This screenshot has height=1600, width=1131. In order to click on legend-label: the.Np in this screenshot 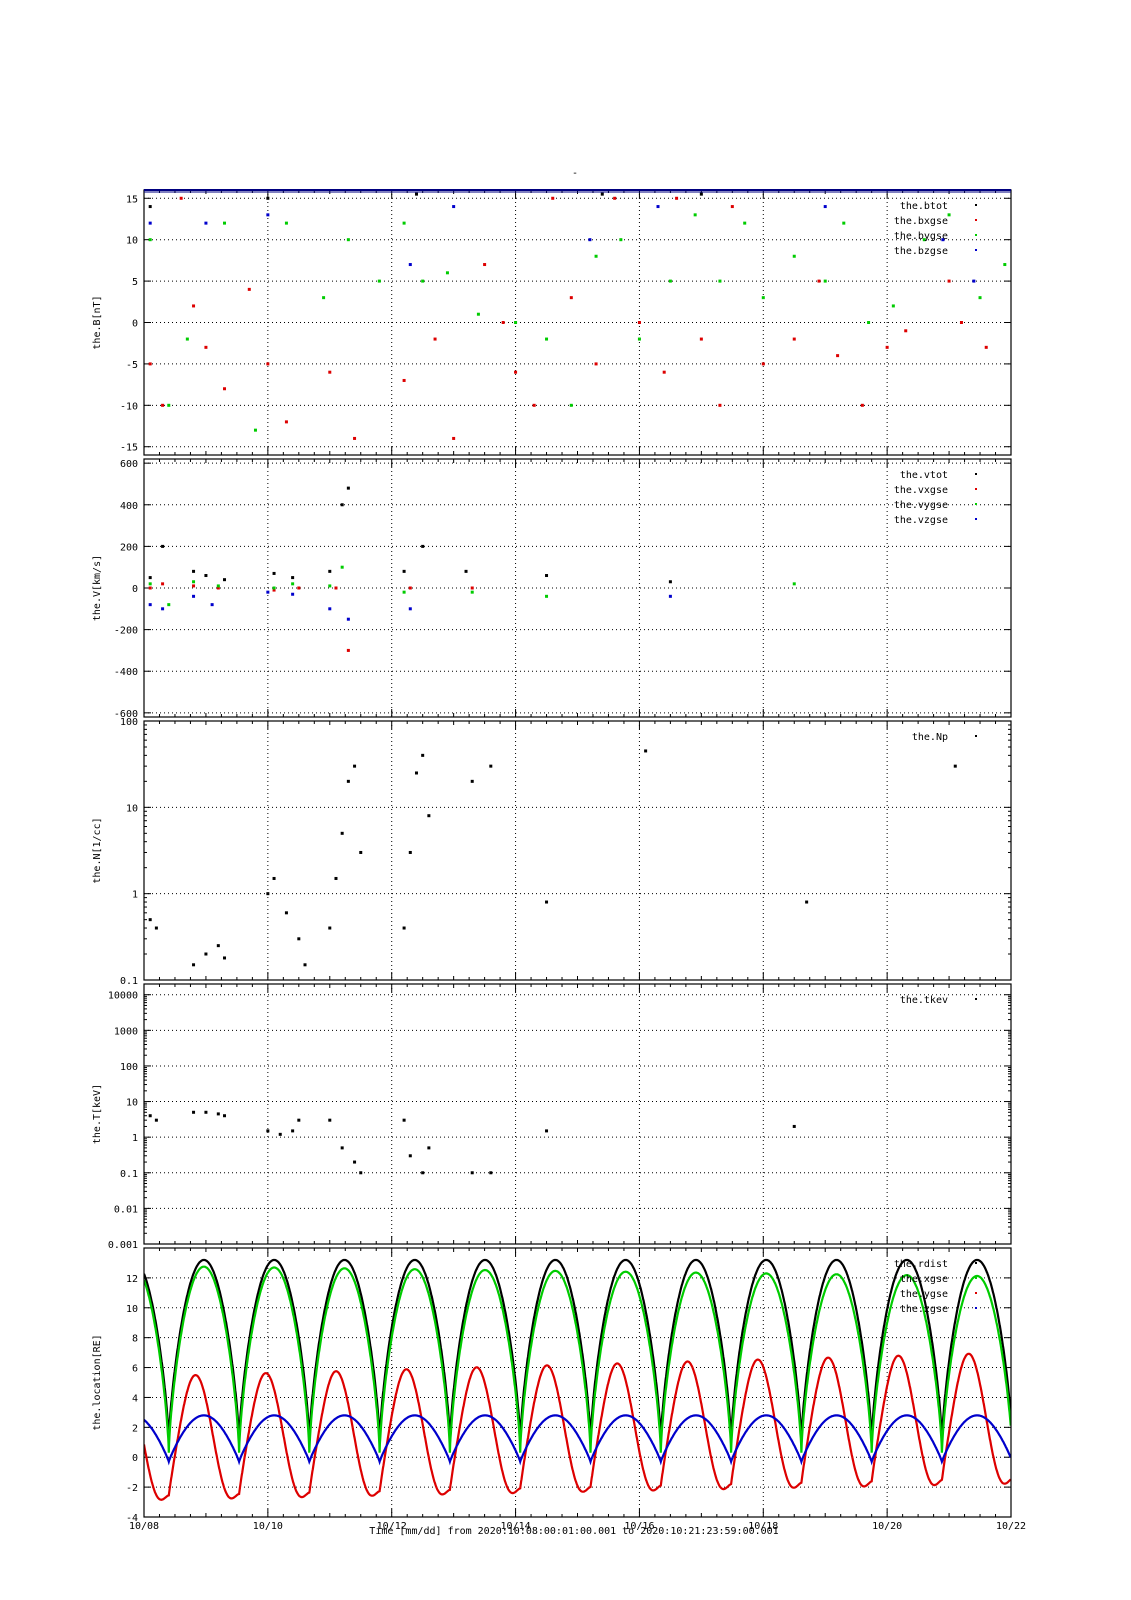, I will do `click(930, 737)`.